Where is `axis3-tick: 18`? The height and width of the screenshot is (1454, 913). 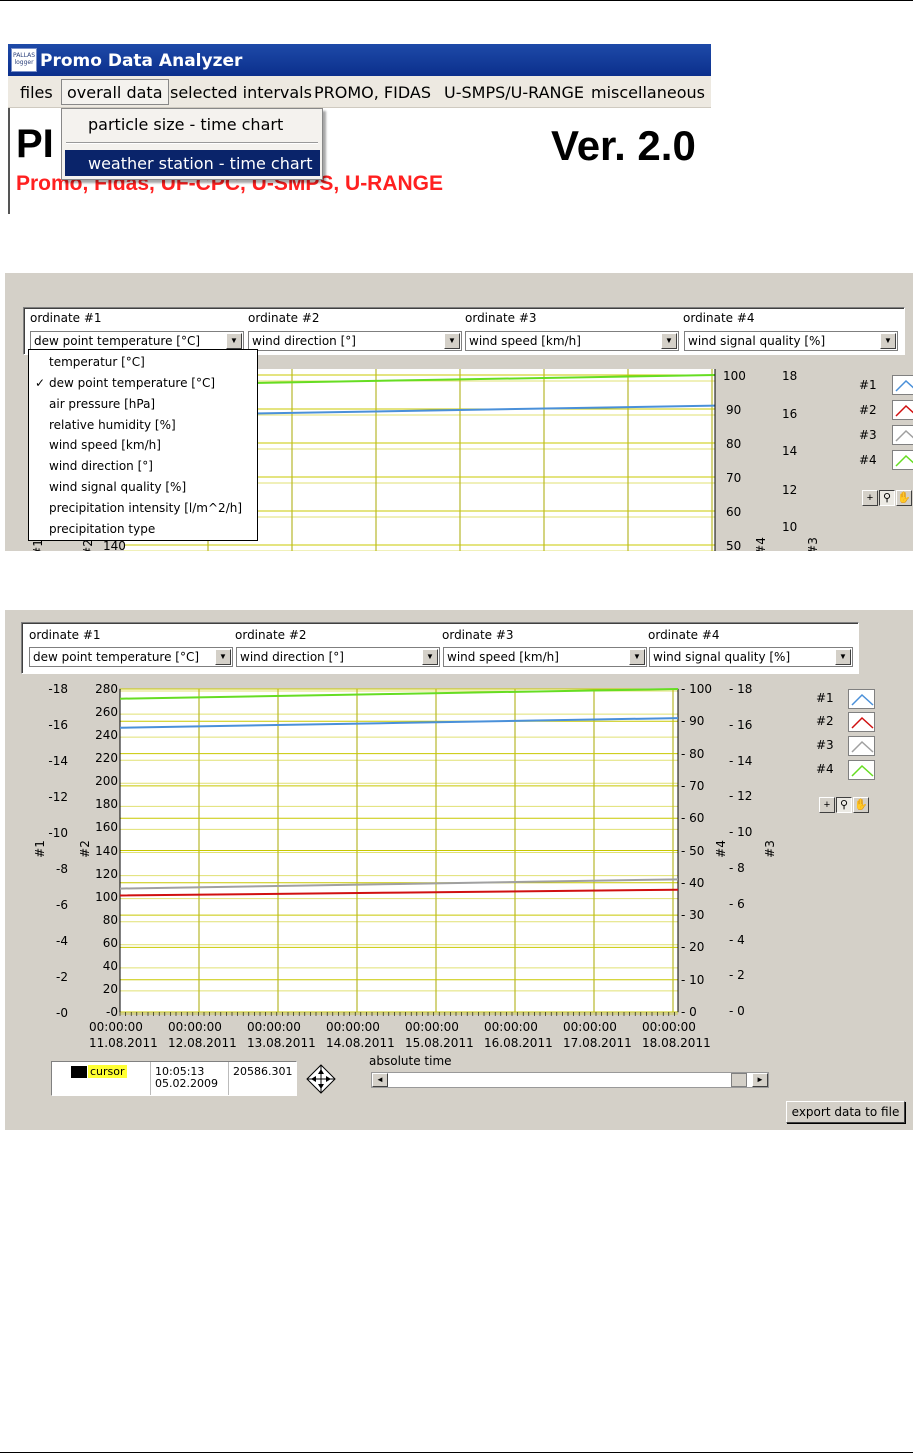 axis3-tick: 18 is located at coordinates (790, 376).